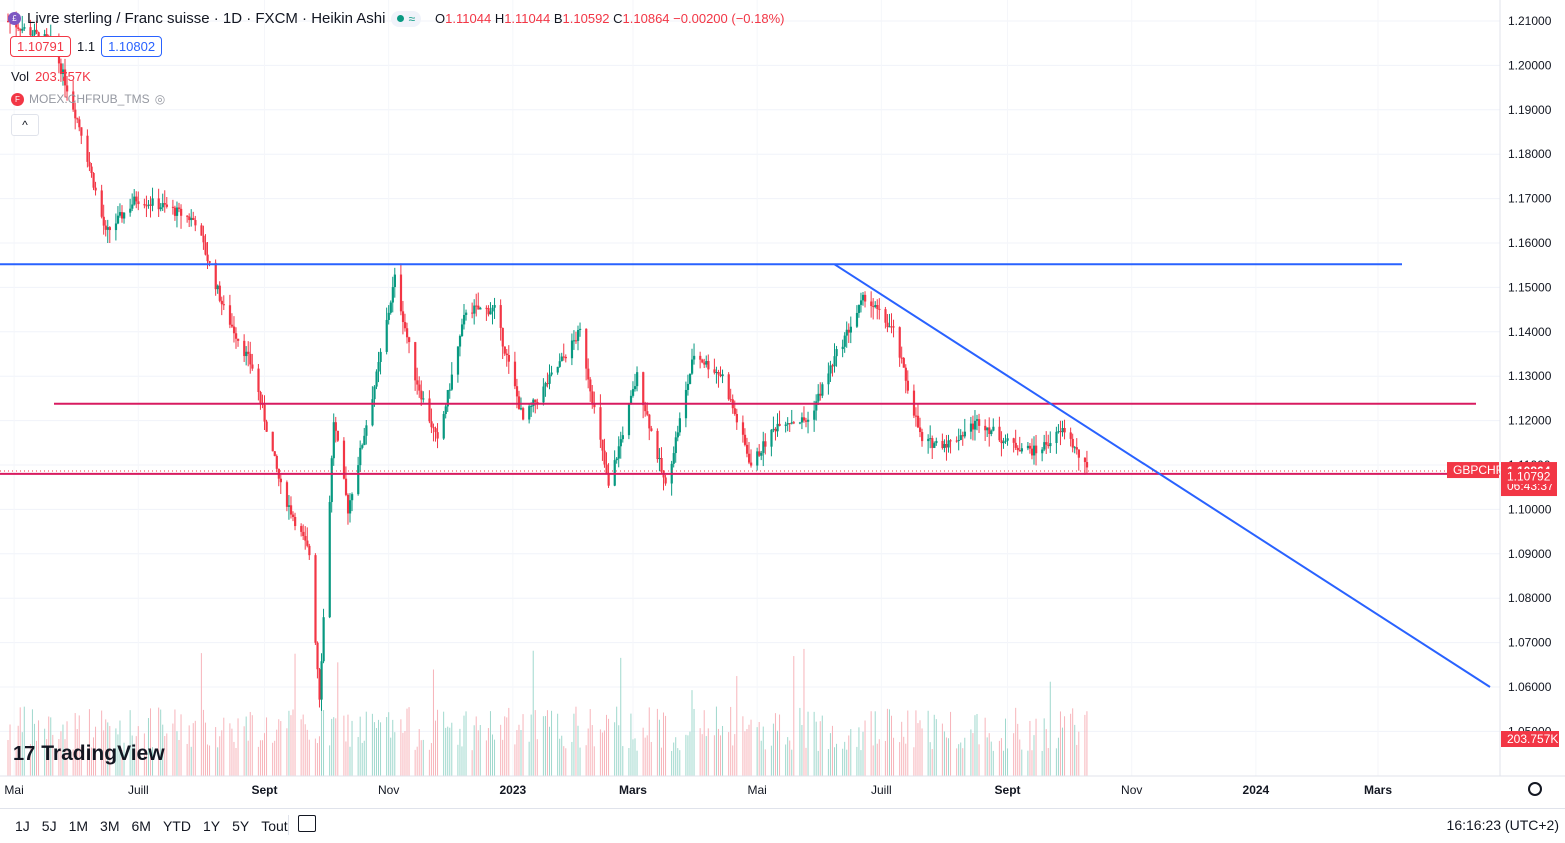  I want to click on time-tick-label: Sept, so click(264, 790).